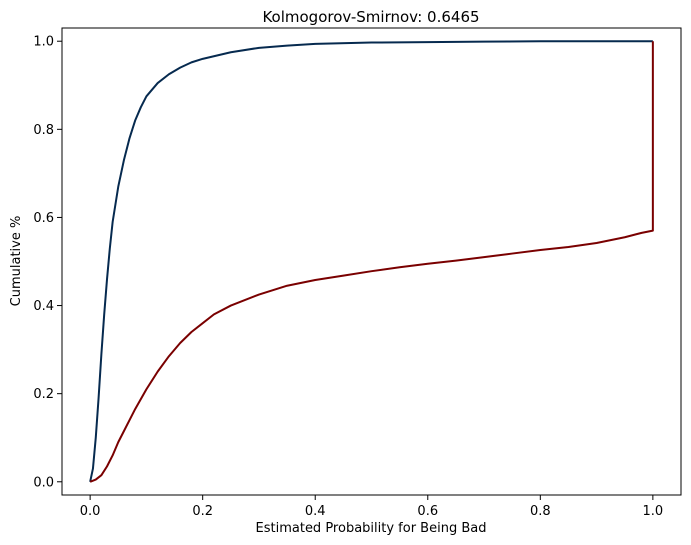 Image resolution: width=691 pixels, height=545 pixels. I want to click on y-tick-label: 0.0, so click(43, 482).